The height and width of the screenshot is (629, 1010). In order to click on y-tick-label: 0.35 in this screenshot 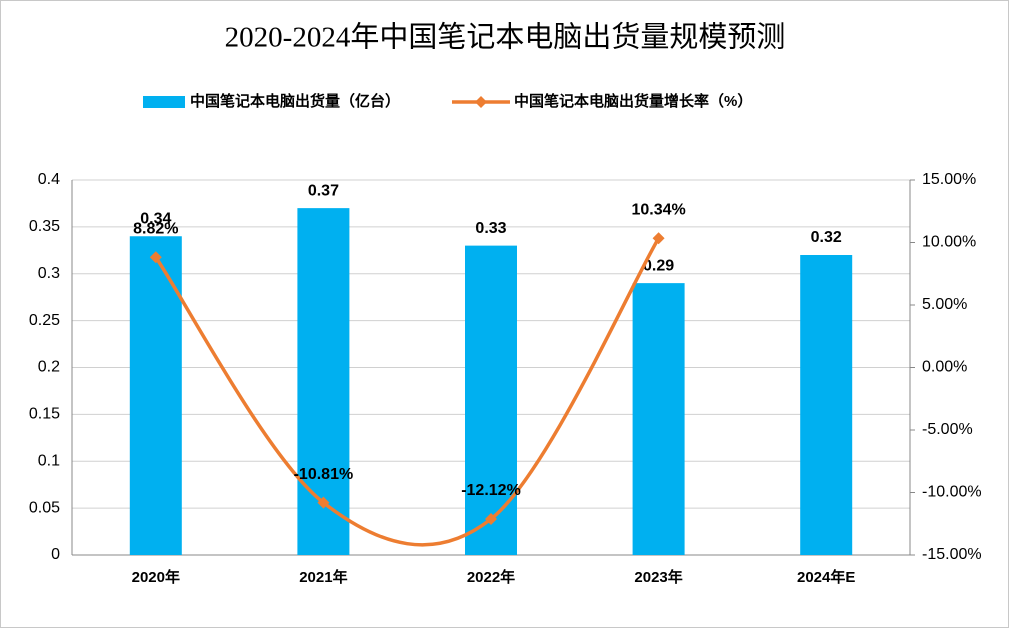, I will do `click(44, 226)`.